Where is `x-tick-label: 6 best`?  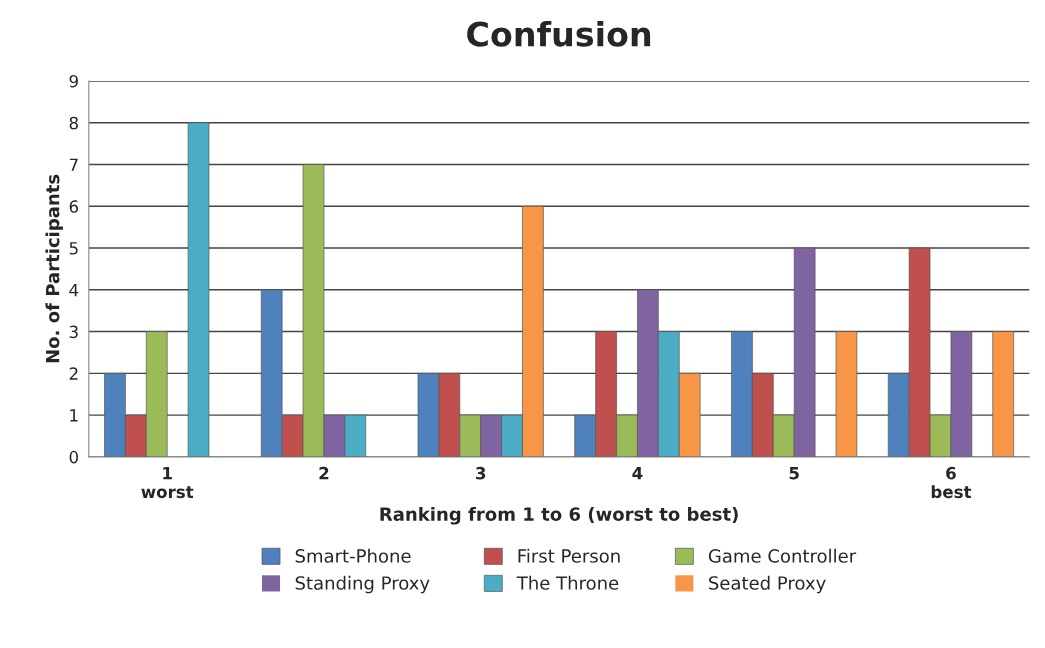
x-tick-label: 6 best is located at coordinates (951, 482).